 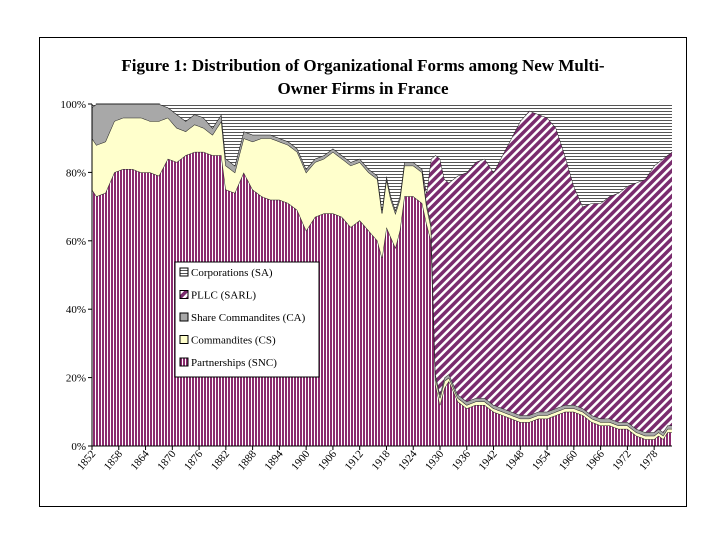 What do you see at coordinates (76, 173) in the screenshot?
I see `y-tick-label: 80%` at bounding box center [76, 173].